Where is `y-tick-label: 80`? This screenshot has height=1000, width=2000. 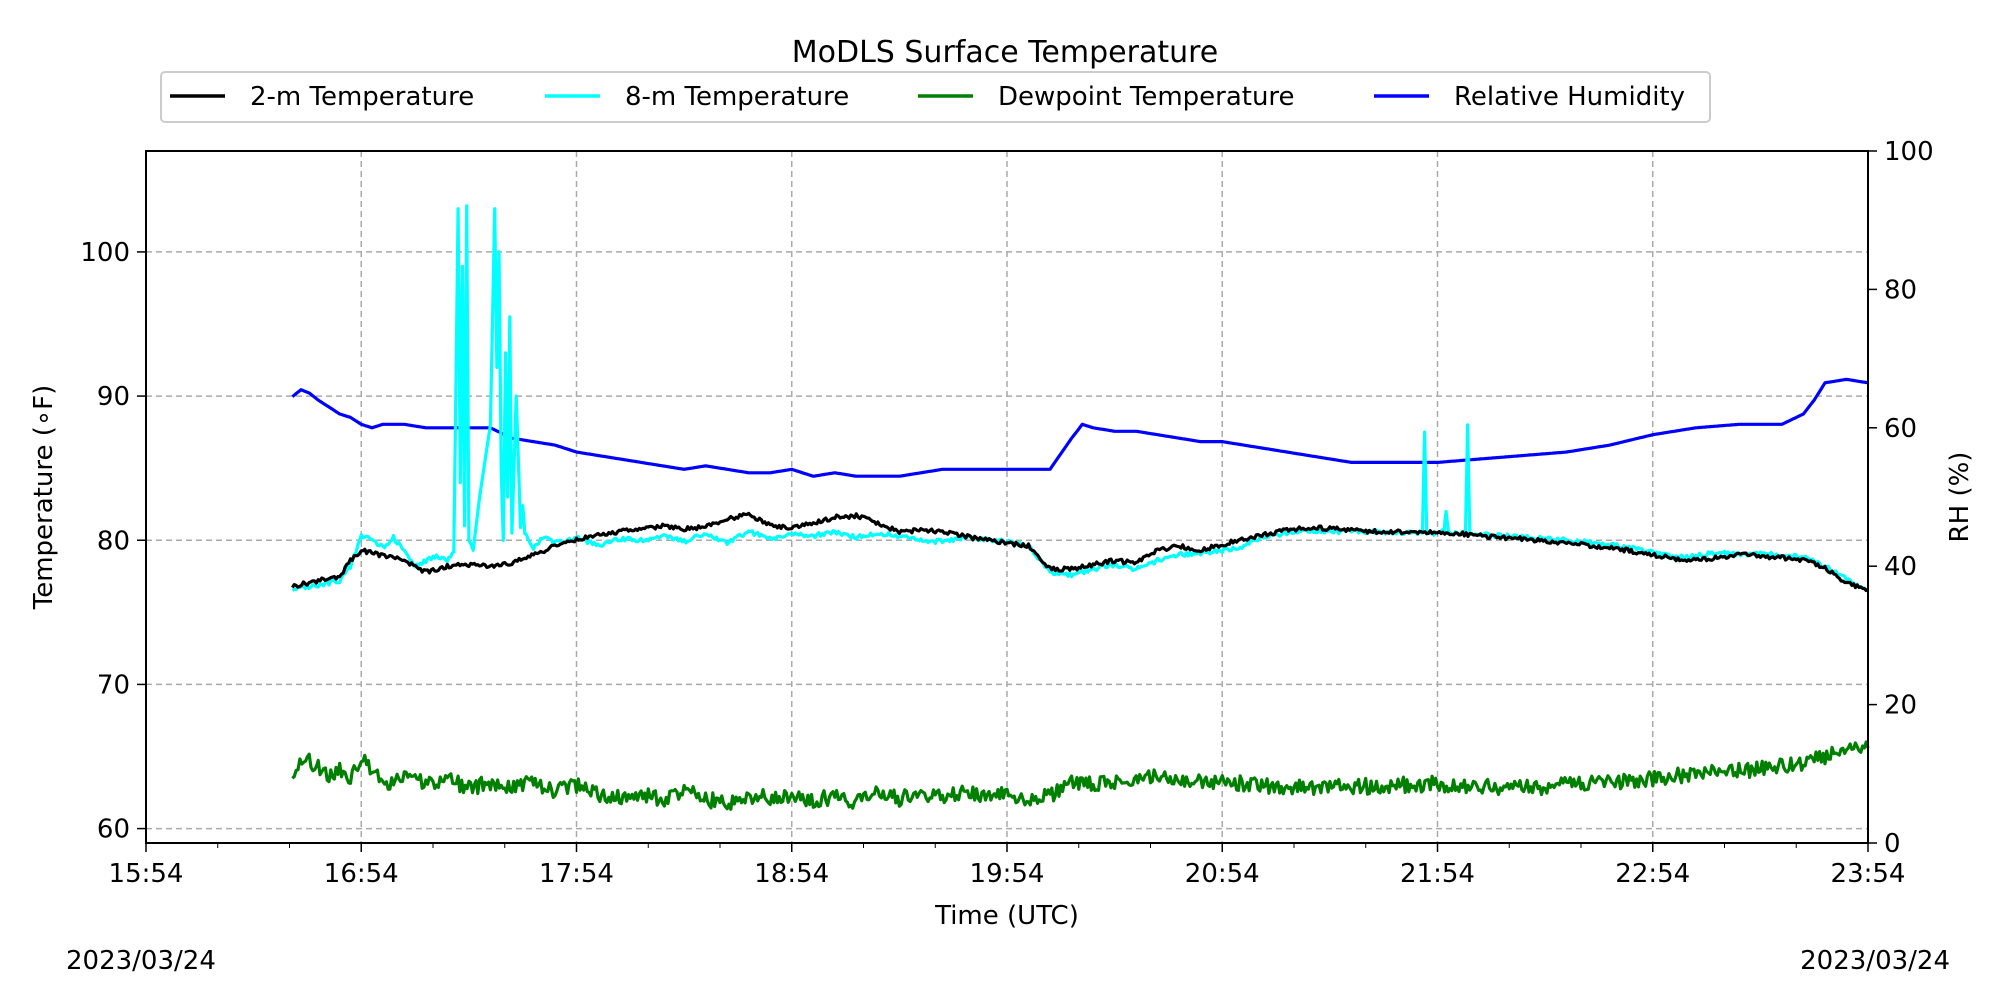 y-tick-label: 80 is located at coordinates (113, 541).